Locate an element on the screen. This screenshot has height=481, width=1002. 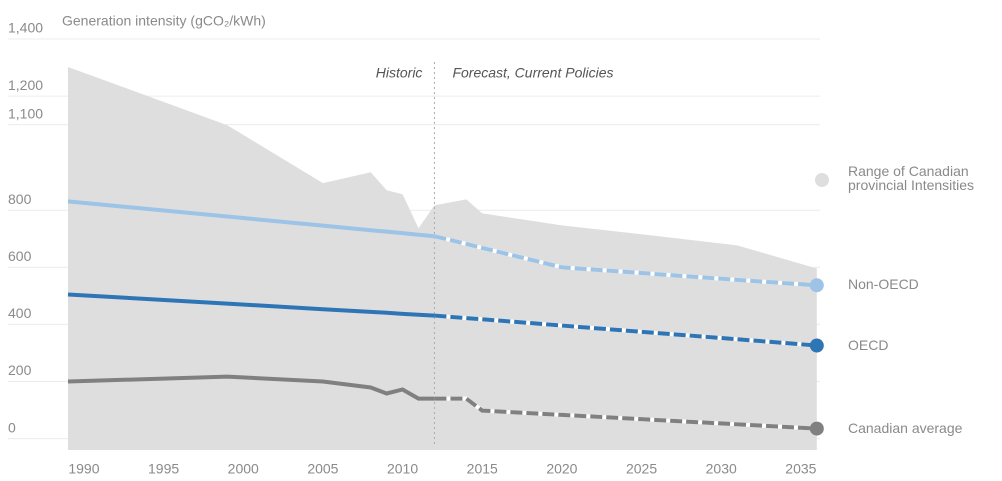
x-tick-label: 2010 is located at coordinates (402, 469).